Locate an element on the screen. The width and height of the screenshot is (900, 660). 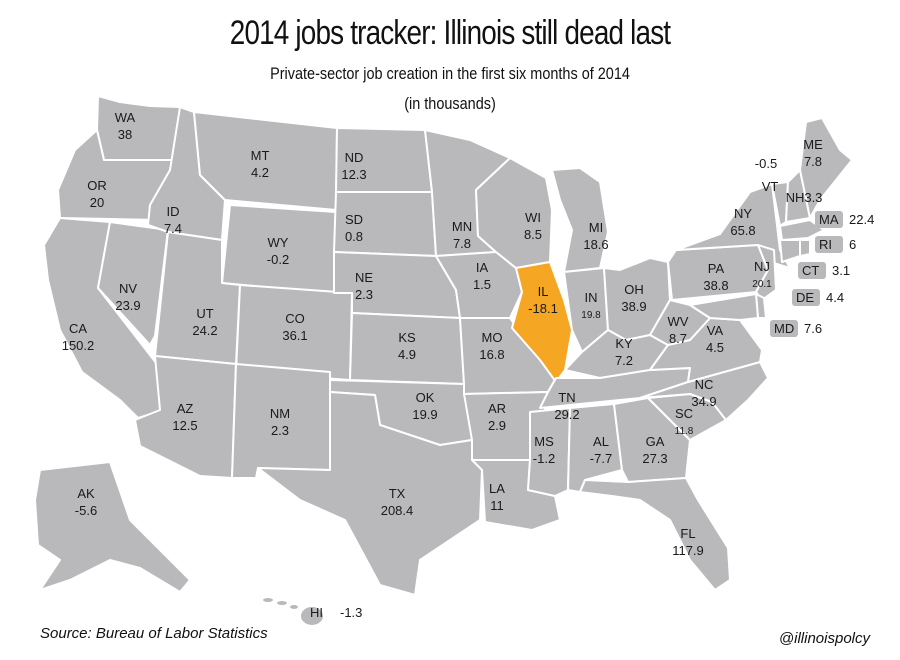
callout-box-ri is located at coordinates (829, 244).